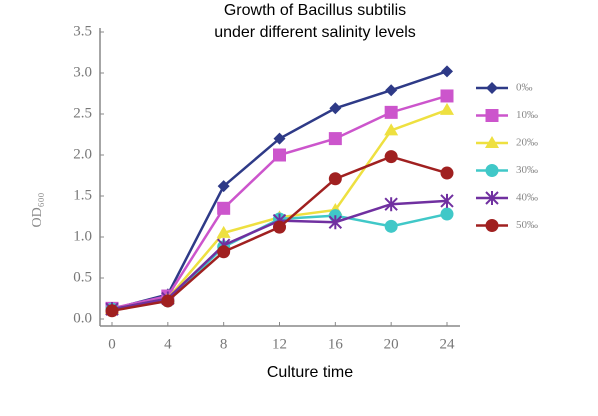 This screenshot has width=598, height=416. Describe the element at coordinates (82, 195) in the screenshot. I see `y-tick-label: 1.5` at that location.